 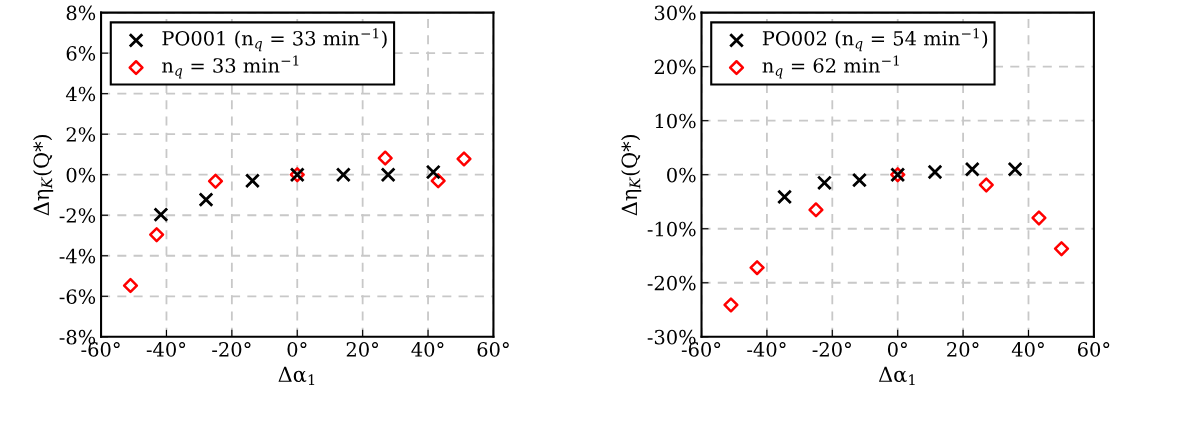 I want to click on legend-label: n$_{q}$ = 33 min$^{−1}$, so click(x=230, y=67).